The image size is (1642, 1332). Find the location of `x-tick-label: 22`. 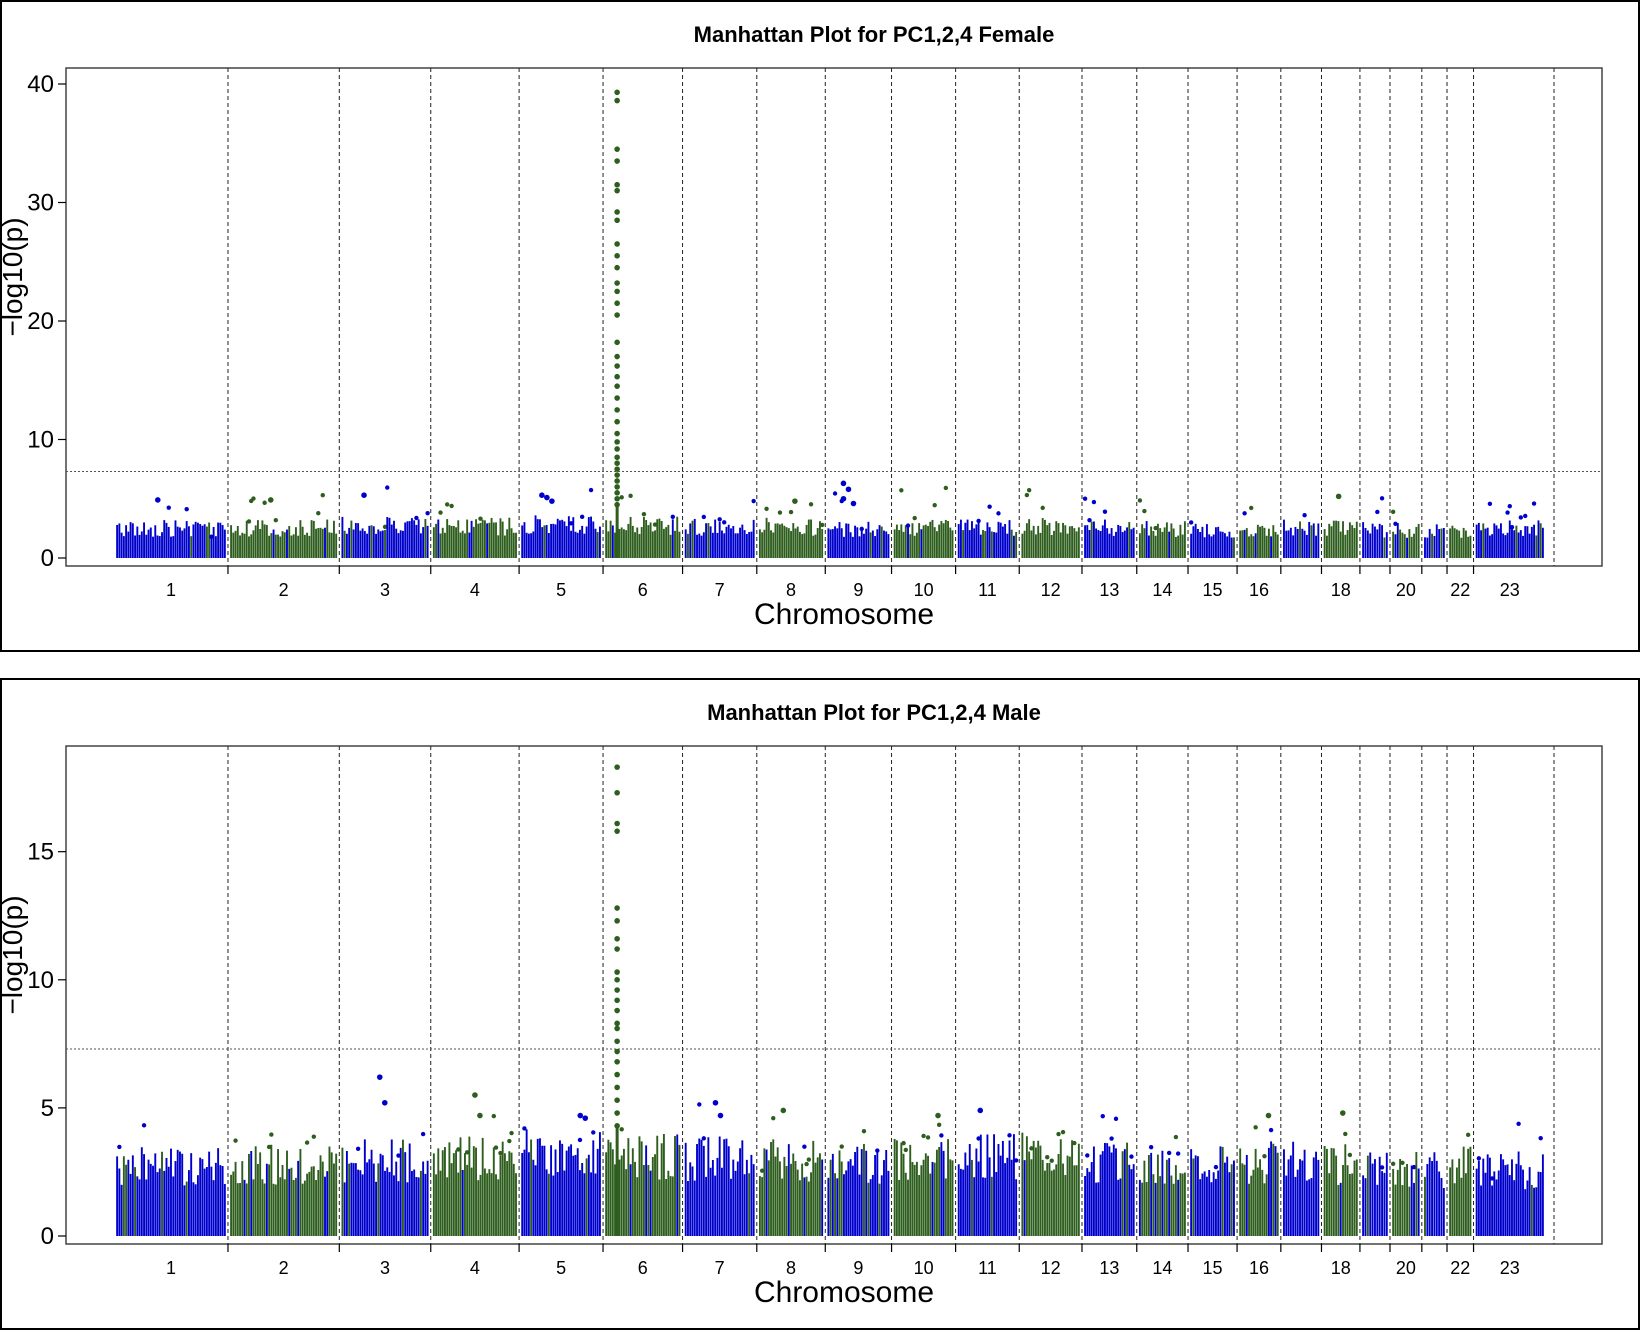

x-tick-label: 22 is located at coordinates (1460, 1268).